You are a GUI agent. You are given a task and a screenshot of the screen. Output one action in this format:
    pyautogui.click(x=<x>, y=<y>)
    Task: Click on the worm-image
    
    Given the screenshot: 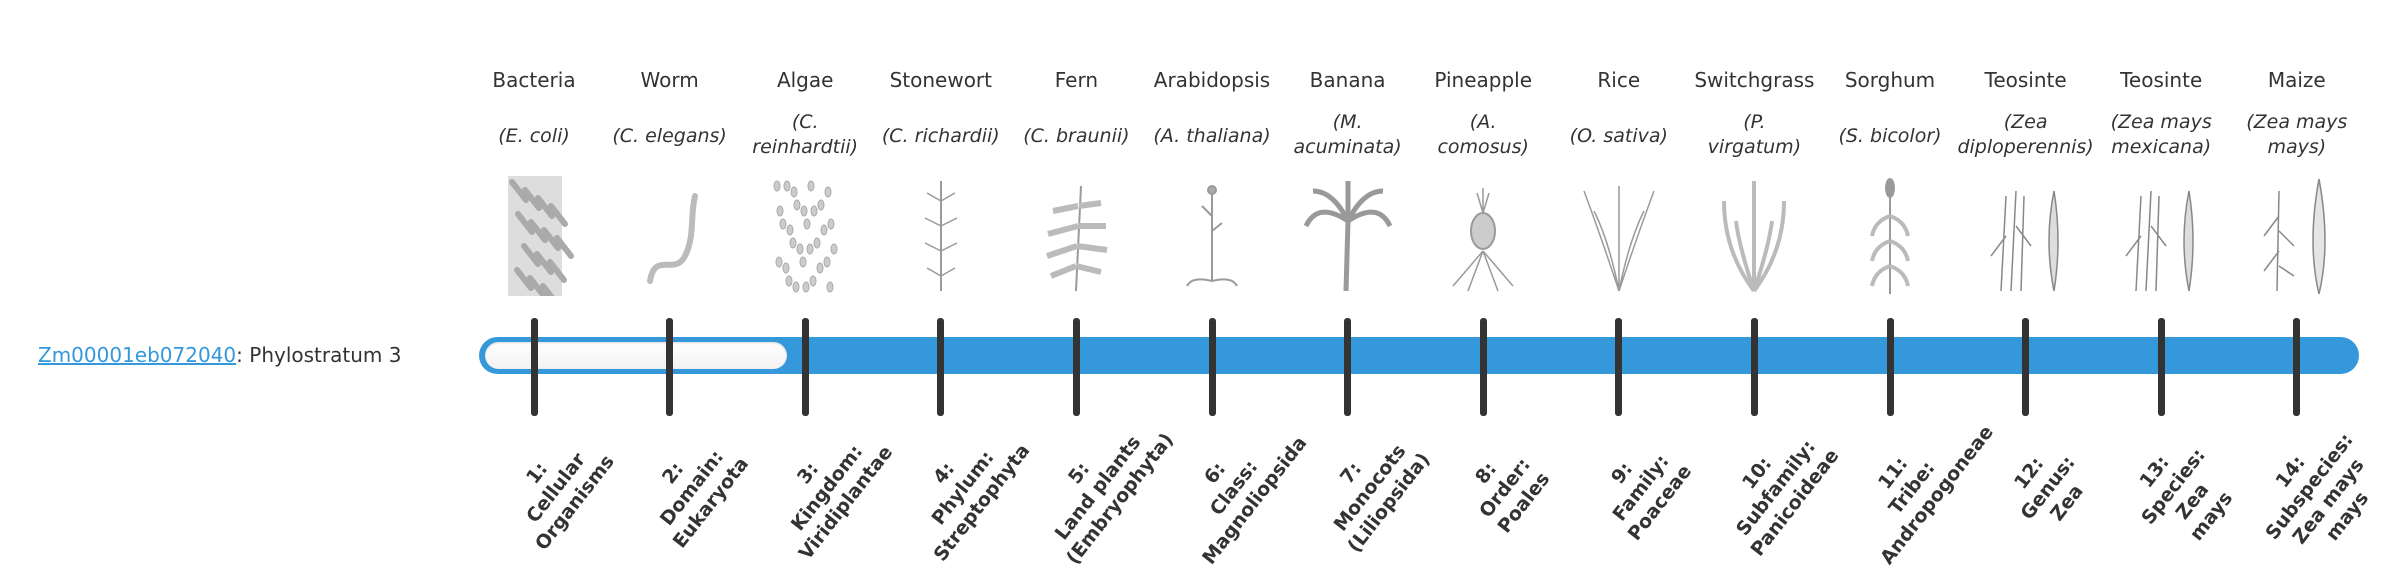 What is the action you would take?
    pyautogui.click(x=670, y=236)
    